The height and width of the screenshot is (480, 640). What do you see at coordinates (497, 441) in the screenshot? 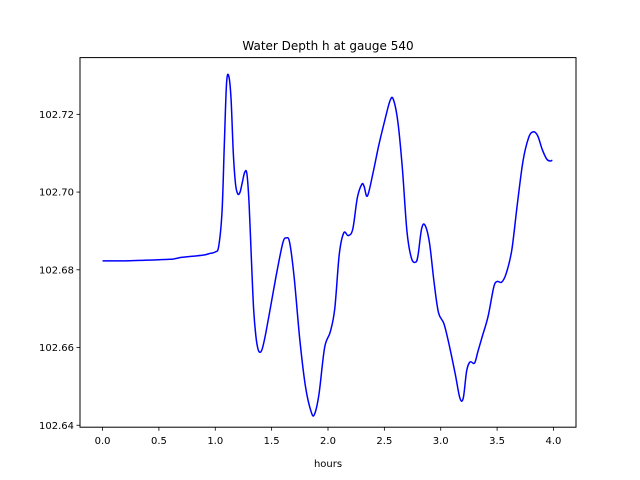
I see `x-tick-label: 3.5` at bounding box center [497, 441].